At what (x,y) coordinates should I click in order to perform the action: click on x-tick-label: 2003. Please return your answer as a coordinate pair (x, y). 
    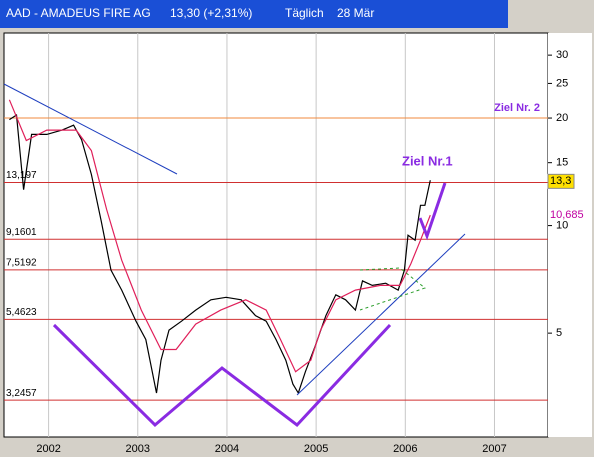
    Looking at the image, I should click on (138, 449).